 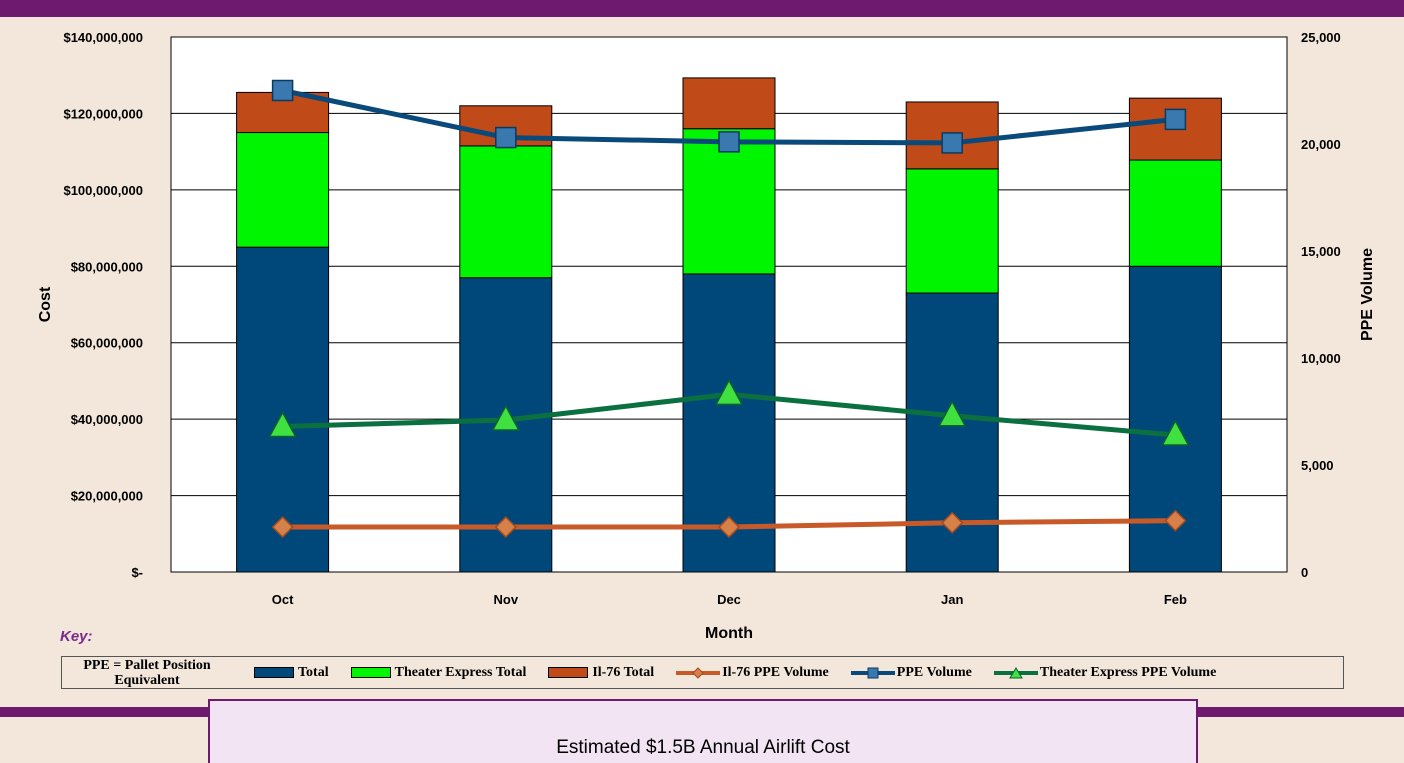 I want to click on legend-swatch-il76-total, so click(x=568, y=672).